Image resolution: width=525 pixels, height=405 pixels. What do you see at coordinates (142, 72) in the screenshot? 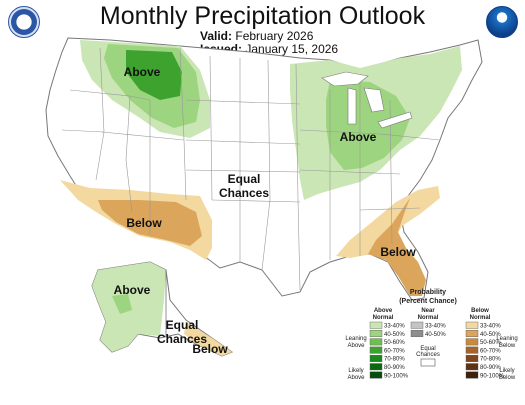
I see `label-above-northwest: Above` at bounding box center [142, 72].